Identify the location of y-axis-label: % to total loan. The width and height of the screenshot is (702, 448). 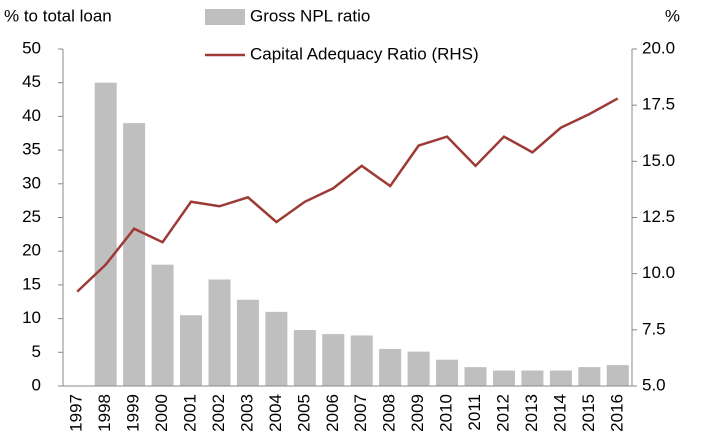
(58, 15).